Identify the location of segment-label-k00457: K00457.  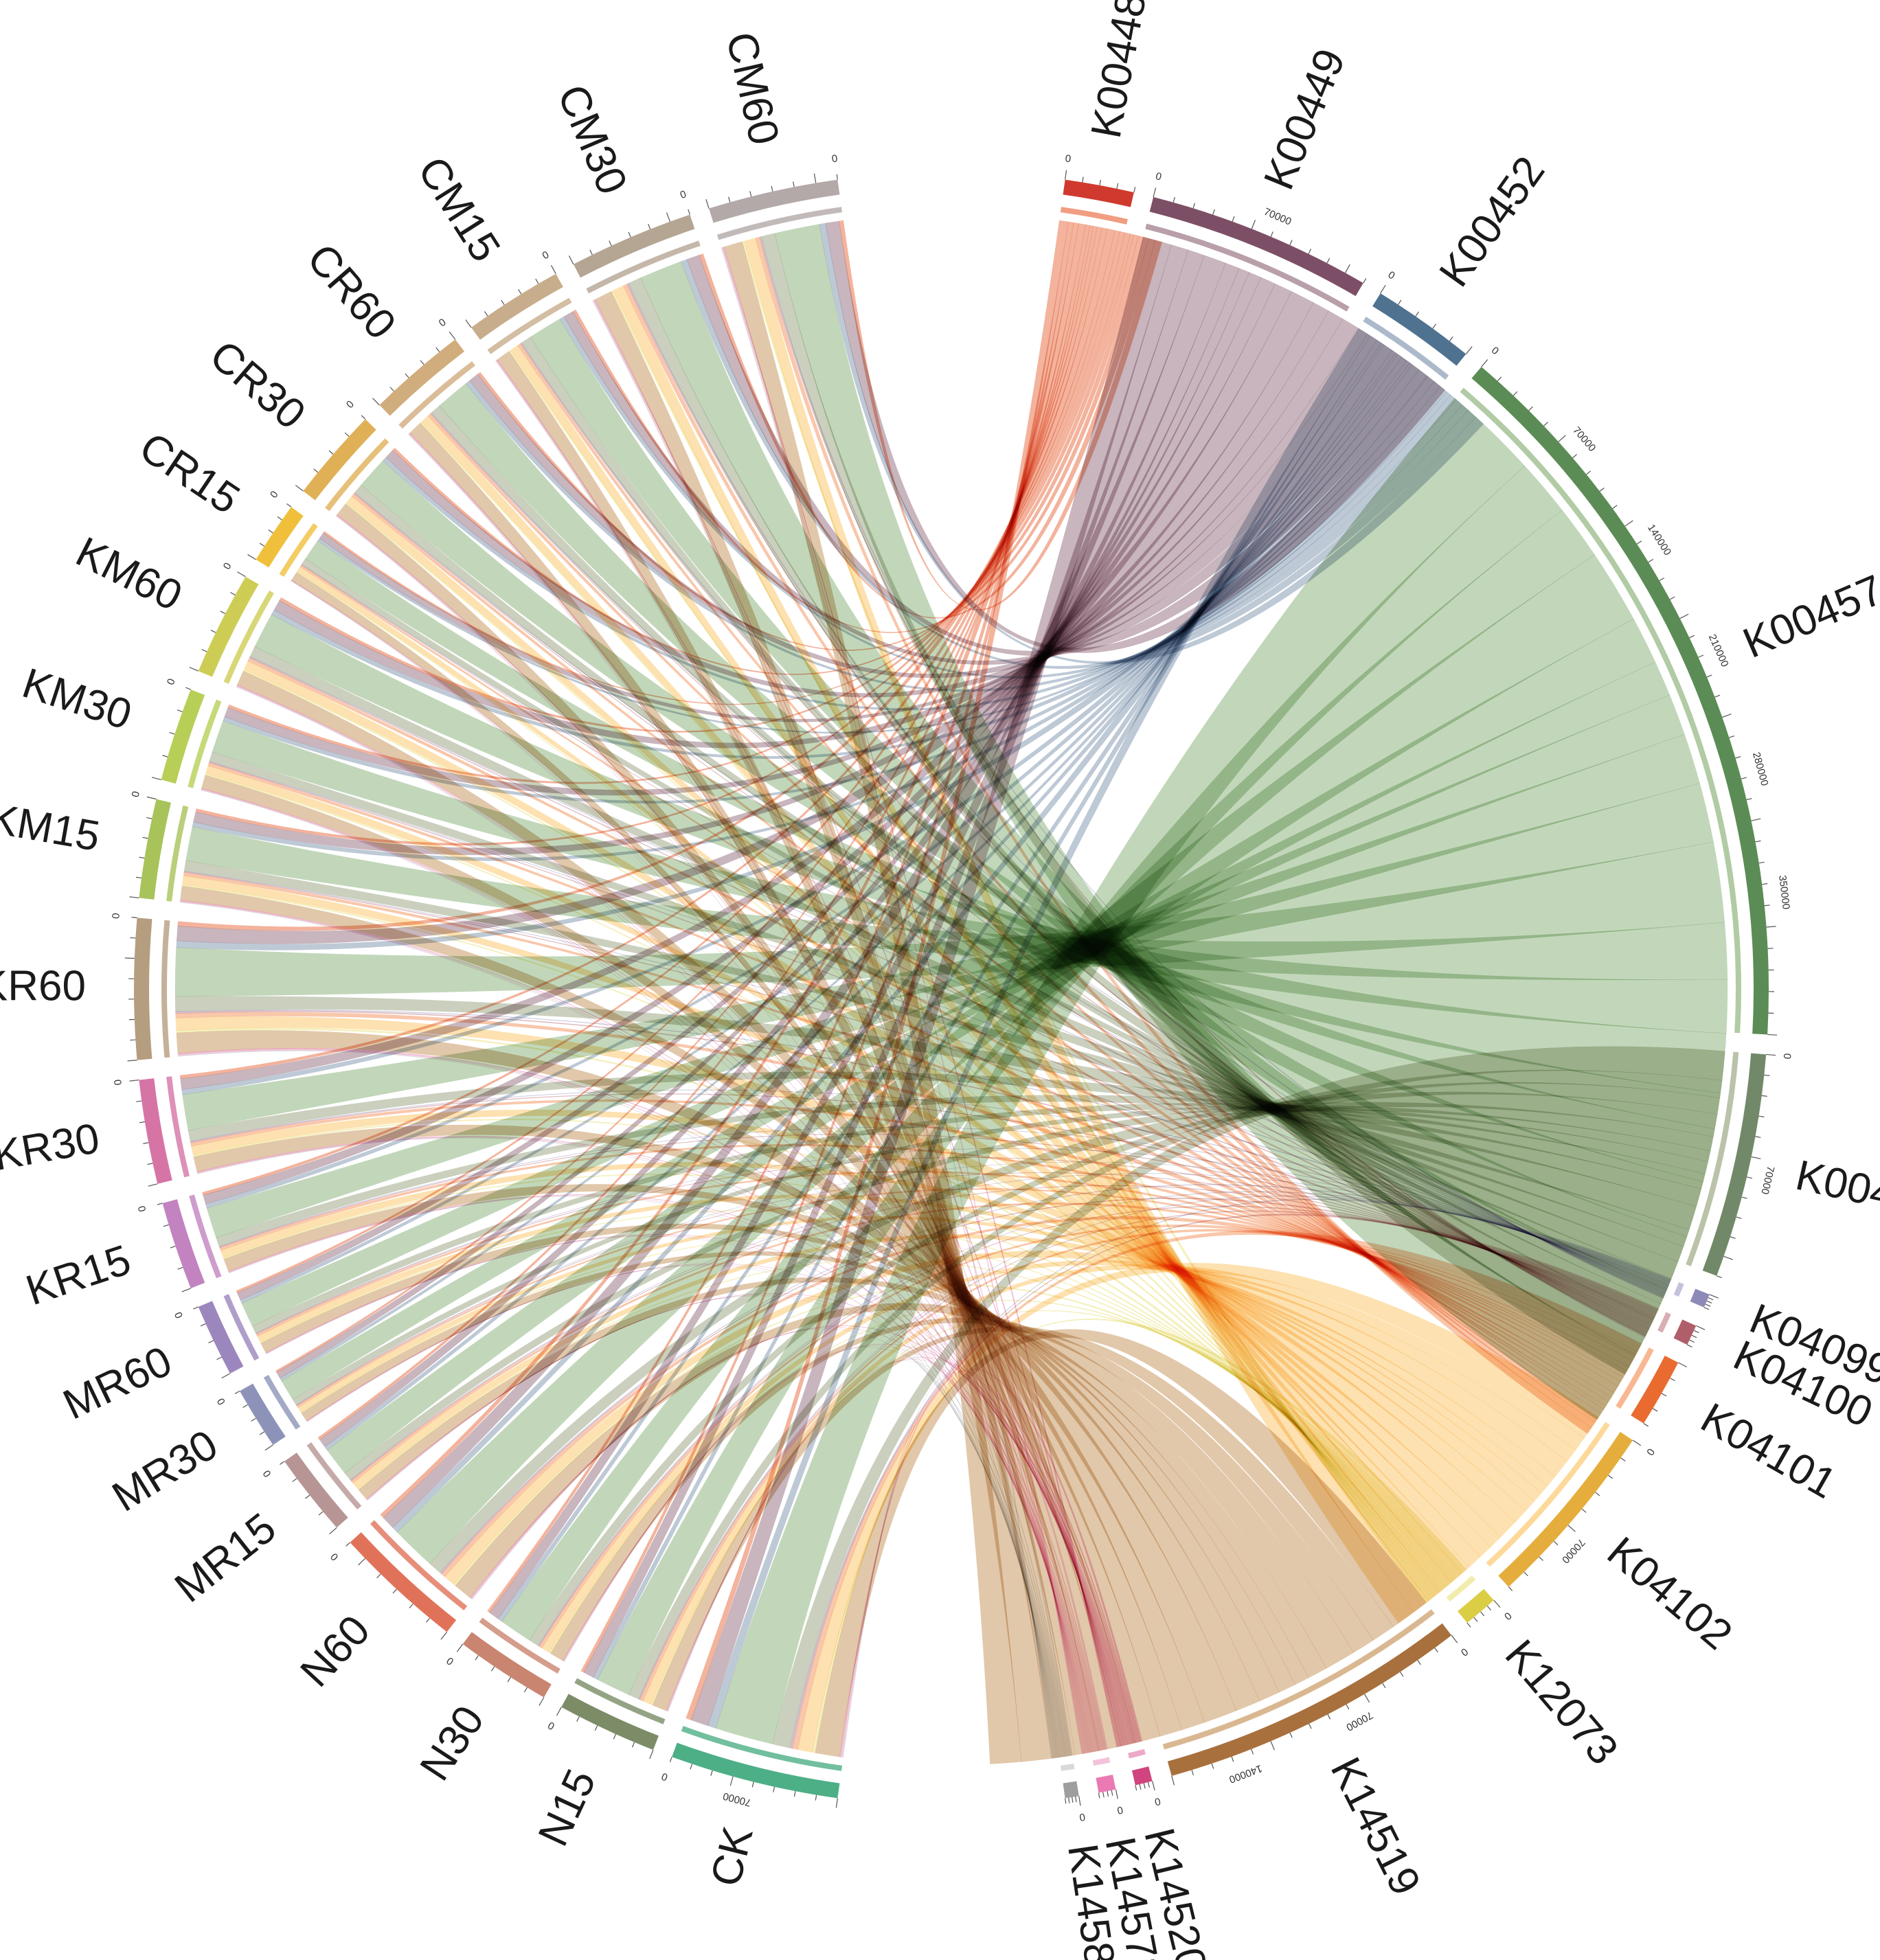
(1808, 617).